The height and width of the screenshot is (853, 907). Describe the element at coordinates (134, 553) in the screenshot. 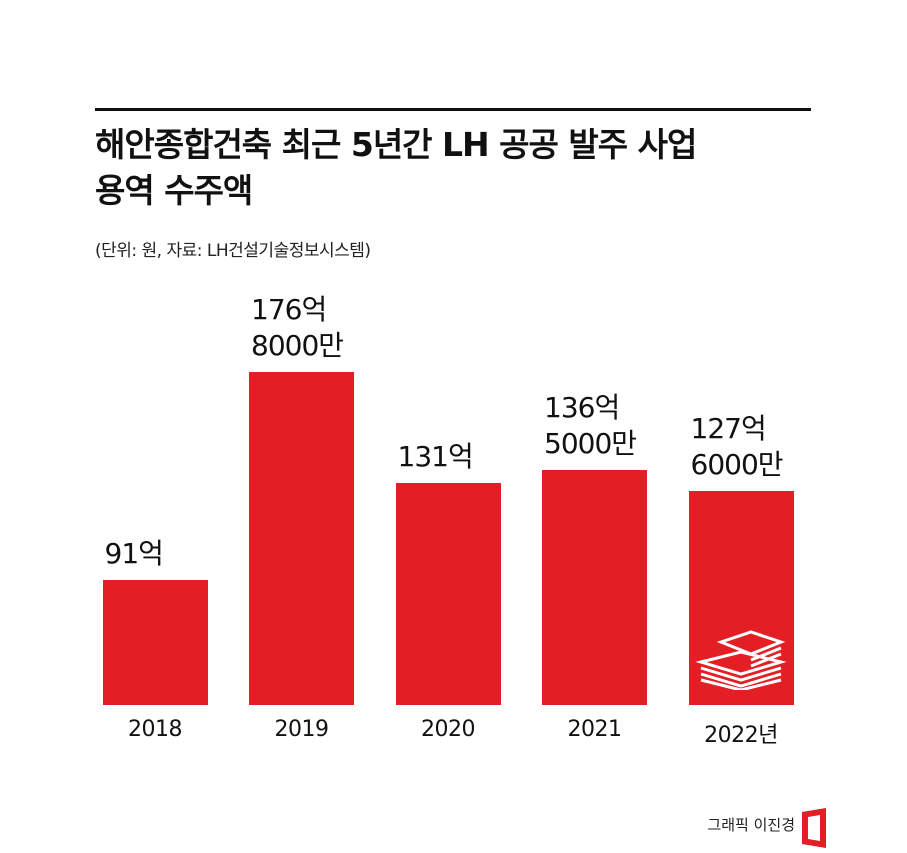

I see `value-label: 91억` at that location.